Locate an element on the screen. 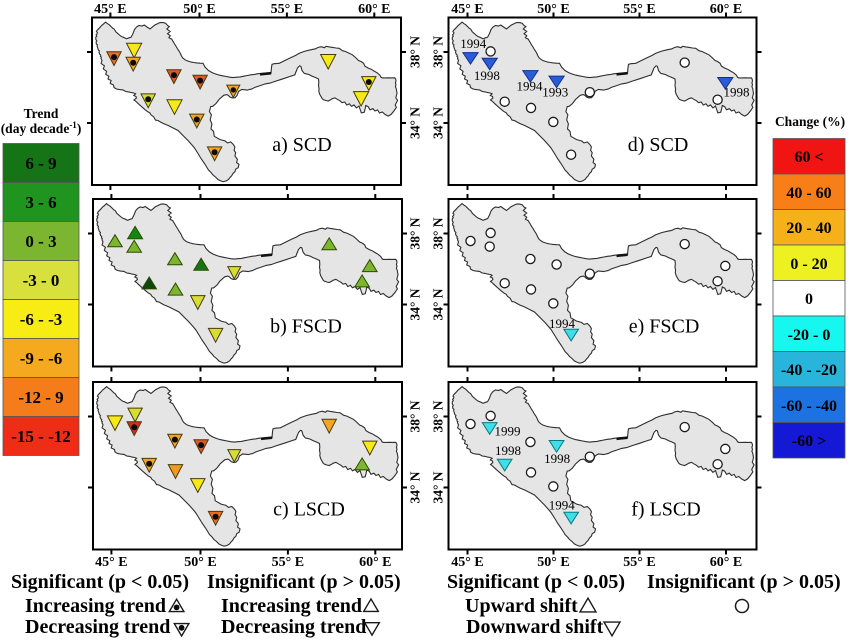  svg-text: (day decade-1) is located at coordinates (41, 128).